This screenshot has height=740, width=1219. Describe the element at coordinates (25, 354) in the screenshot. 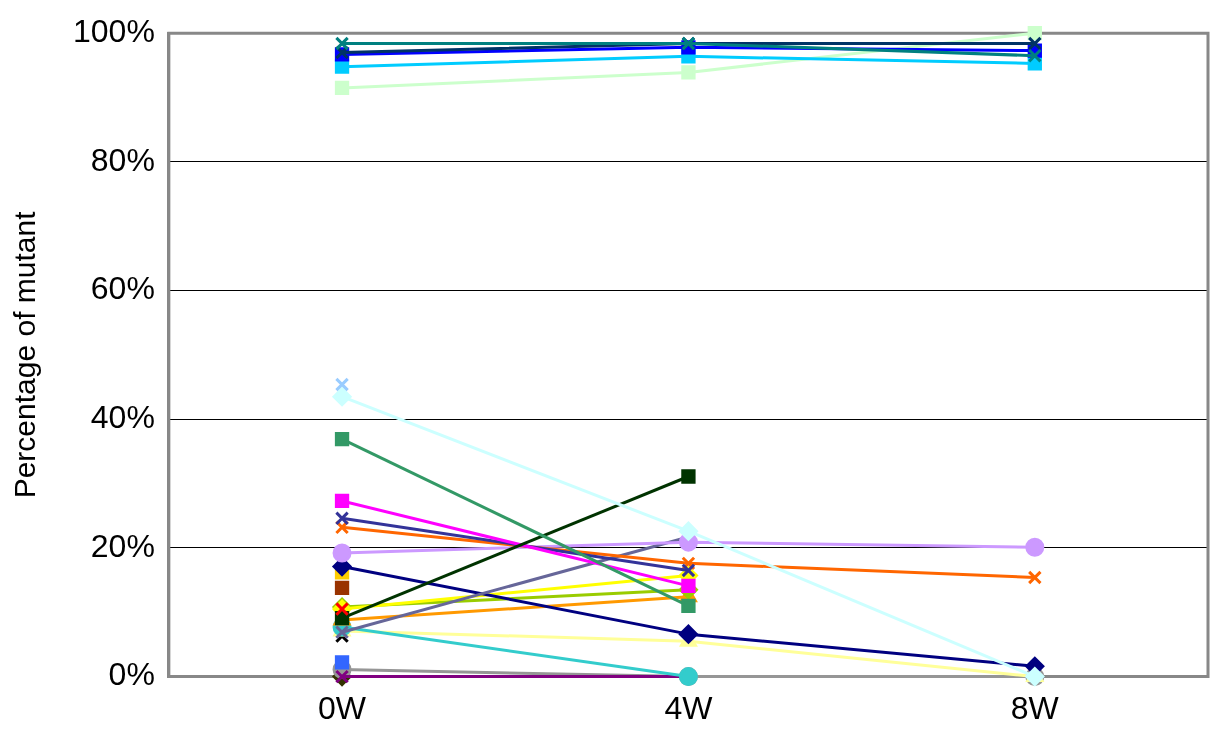

I see `y-axis-title: Percentage of mutant` at that location.